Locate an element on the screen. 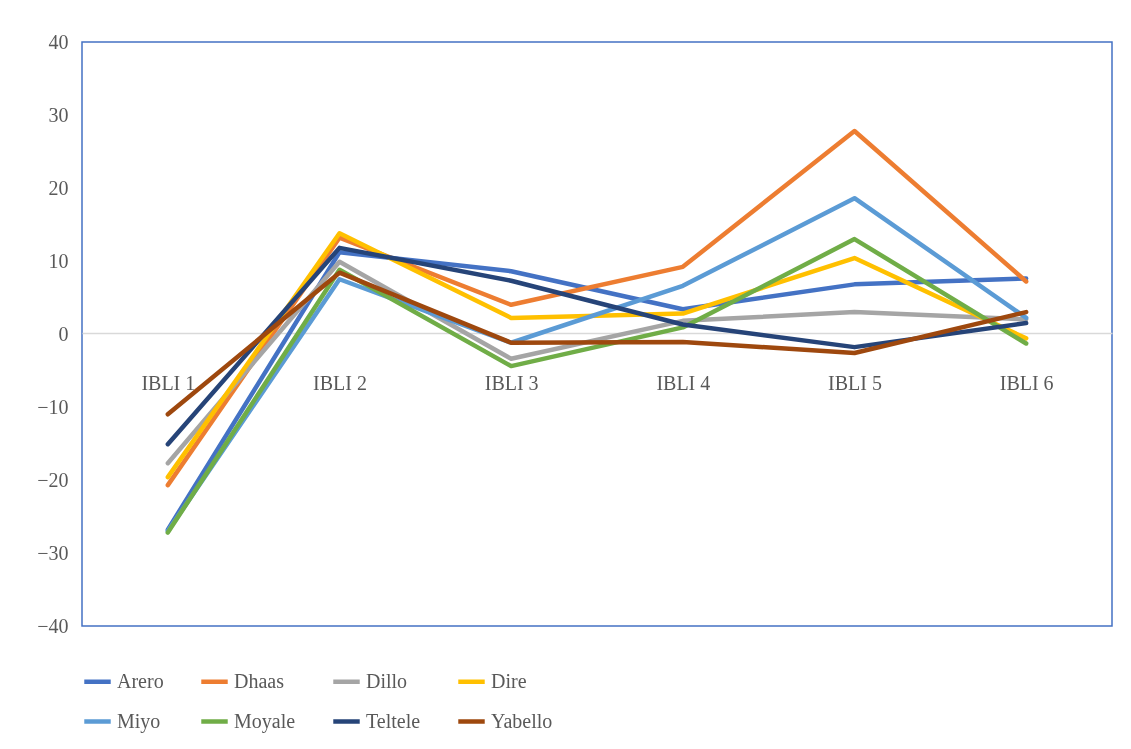 The width and height of the screenshot is (1131, 749). x-tick-label: IBLI 4 is located at coordinates (683, 382).